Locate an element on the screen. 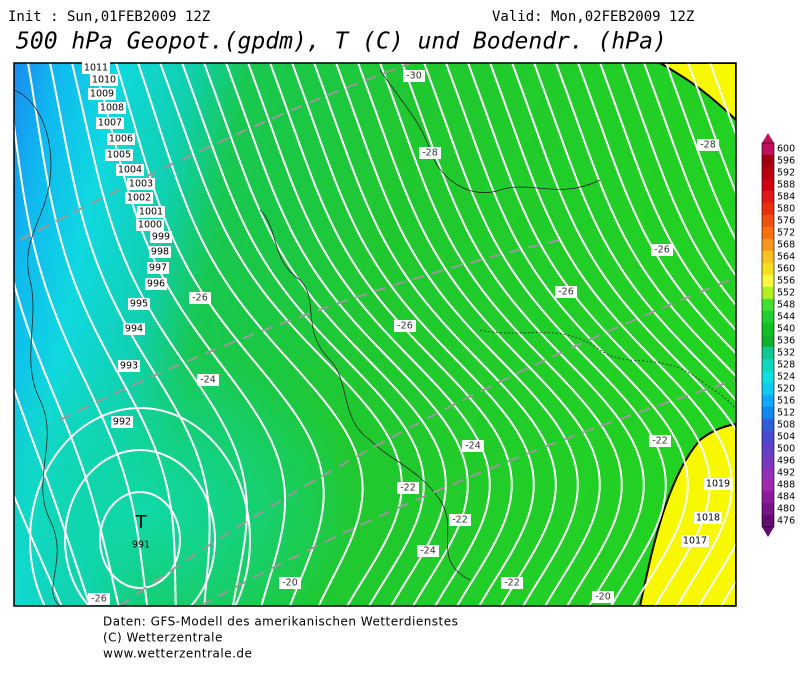 The width and height of the screenshot is (809, 675). isobar-label: 996 is located at coordinates (156, 284).